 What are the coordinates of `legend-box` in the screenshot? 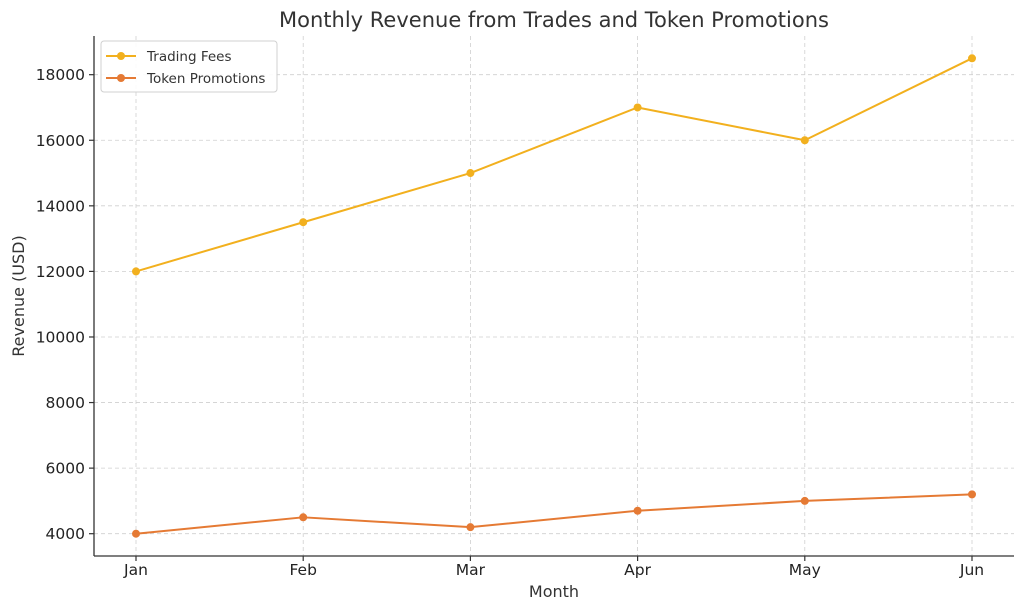 It's located at (189, 66).